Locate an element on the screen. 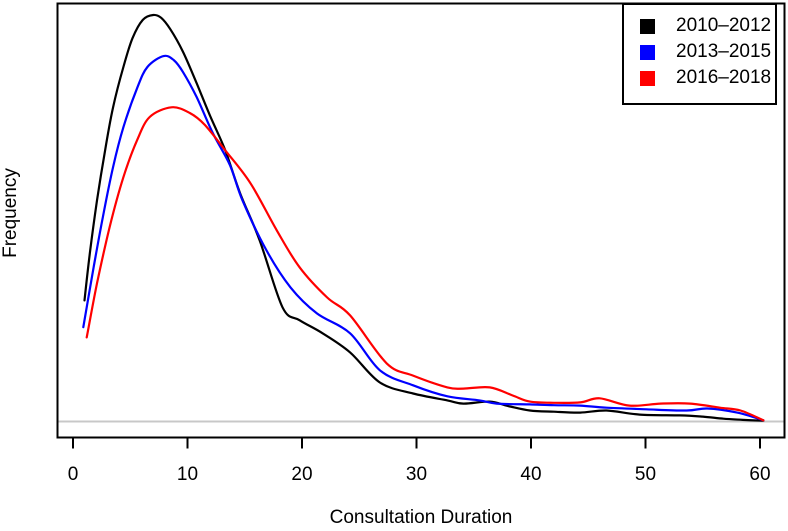 The width and height of the screenshot is (788, 531). legend-label-2013-2015: 2013–2015 is located at coordinates (724, 51).